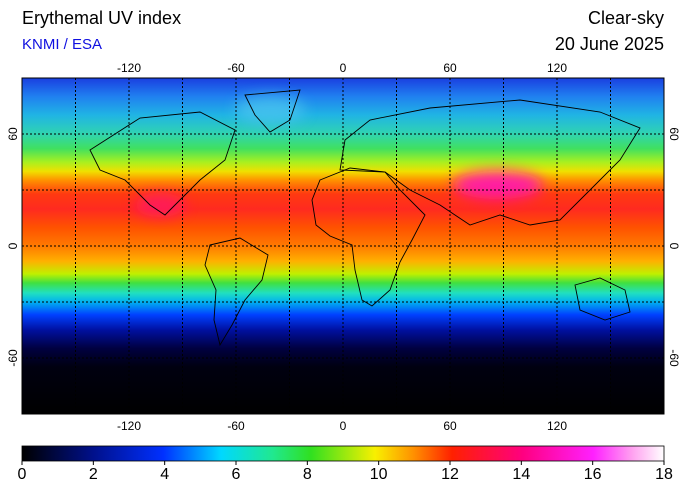 The width and height of the screenshot is (688, 490). What do you see at coordinates (236, 68) in the screenshot?
I see `lon-label-top: -60` at bounding box center [236, 68].